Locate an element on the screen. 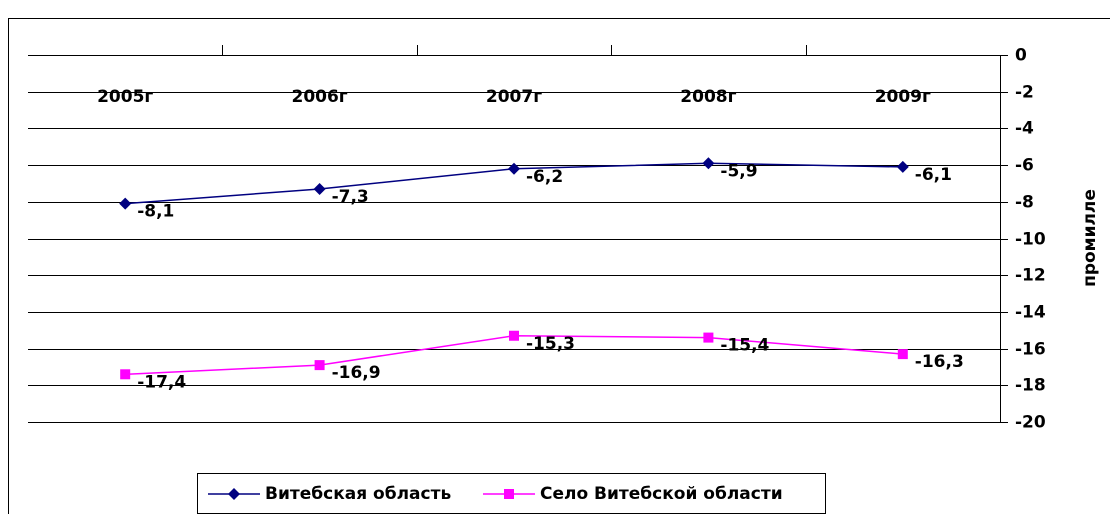 The height and width of the screenshot is (514, 1110). y-tick-label: -6 is located at coordinates (1024, 166).